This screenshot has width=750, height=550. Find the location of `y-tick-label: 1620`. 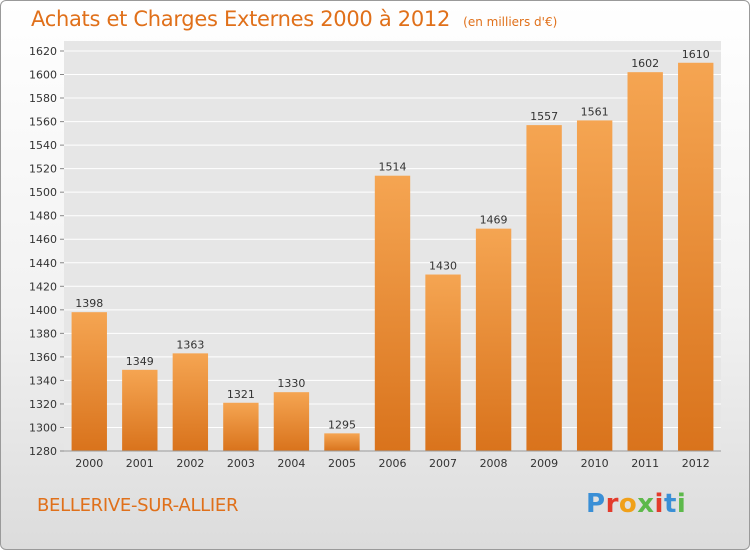

y-tick-label: 1620 is located at coordinates (43, 51).